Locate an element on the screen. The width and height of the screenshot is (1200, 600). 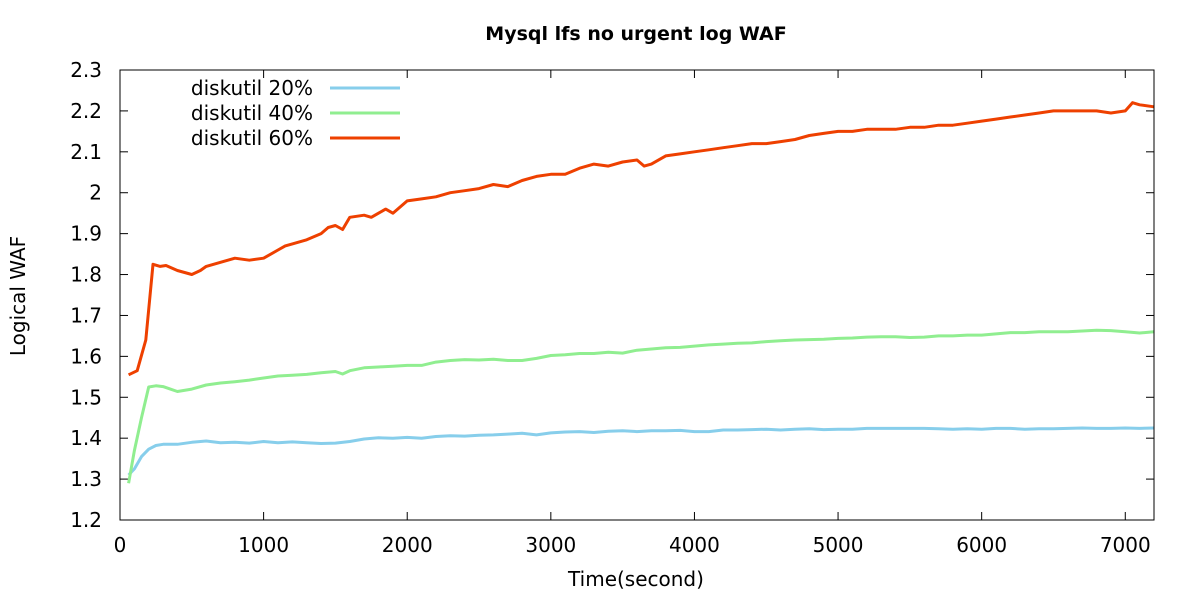
y-tick-label: 2.2 is located at coordinates (86, 111).